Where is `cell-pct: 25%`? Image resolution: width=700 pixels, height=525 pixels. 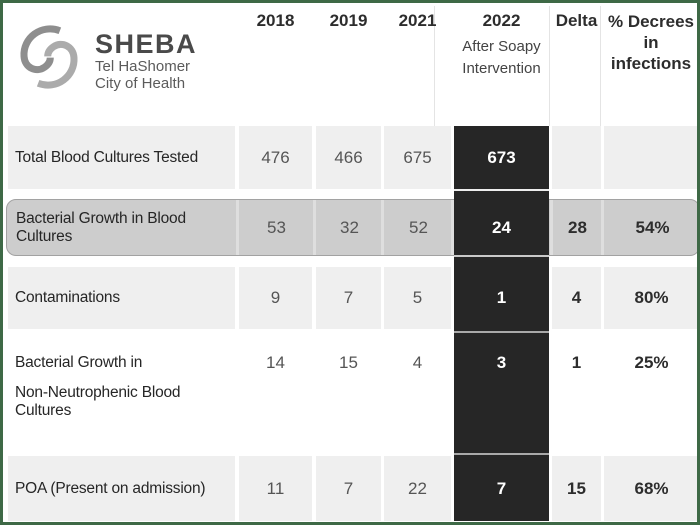
cell-pct: 25% is located at coordinates (650, 363).